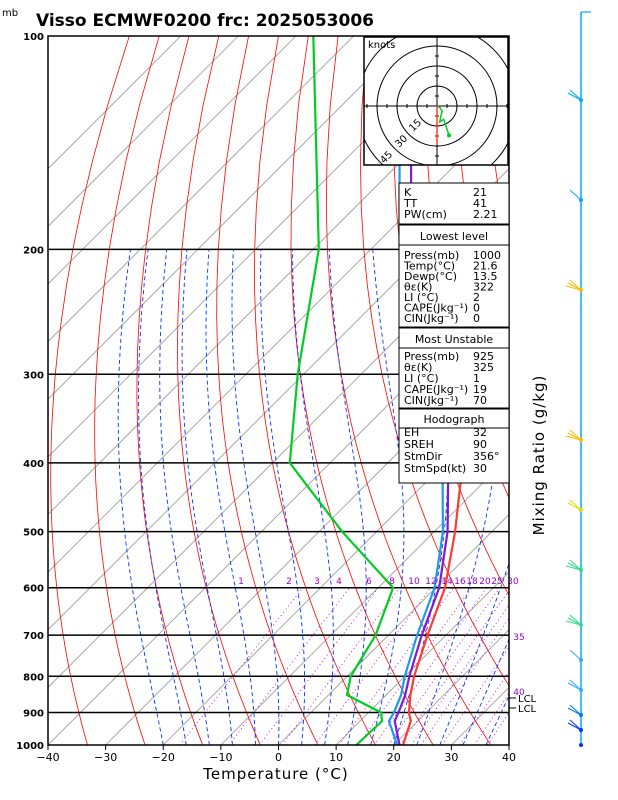 This screenshot has height=800, width=618. What do you see at coordinates (33, 250) in the screenshot?
I see `pressure-tick-label: 200` at bounding box center [33, 250].